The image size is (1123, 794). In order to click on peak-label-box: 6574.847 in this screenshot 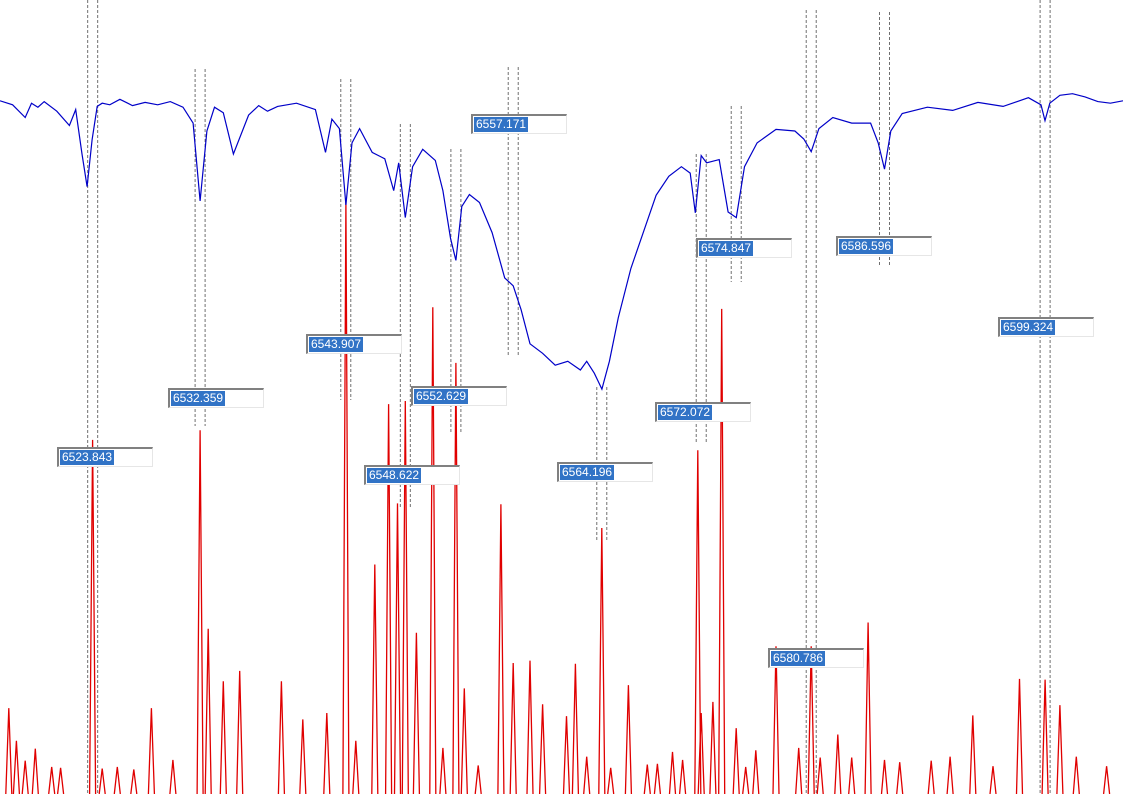, I will do `click(744, 248)`.